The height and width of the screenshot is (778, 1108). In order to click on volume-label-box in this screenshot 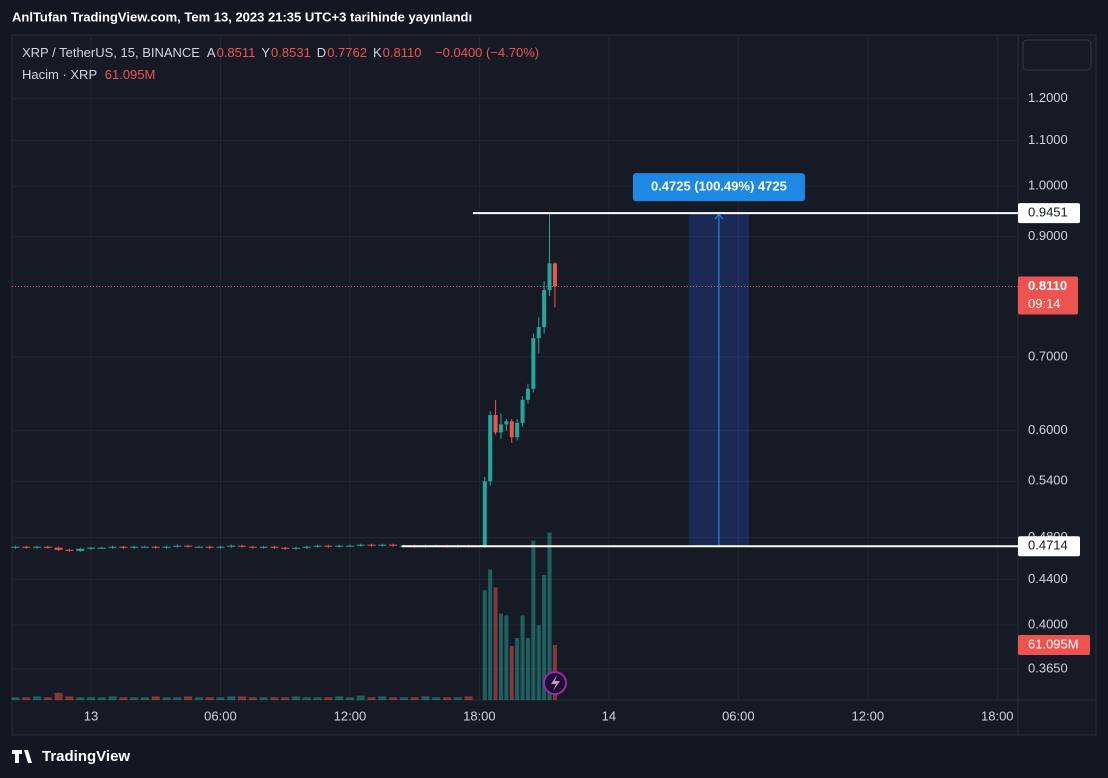, I will do `click(1054, 645)`.